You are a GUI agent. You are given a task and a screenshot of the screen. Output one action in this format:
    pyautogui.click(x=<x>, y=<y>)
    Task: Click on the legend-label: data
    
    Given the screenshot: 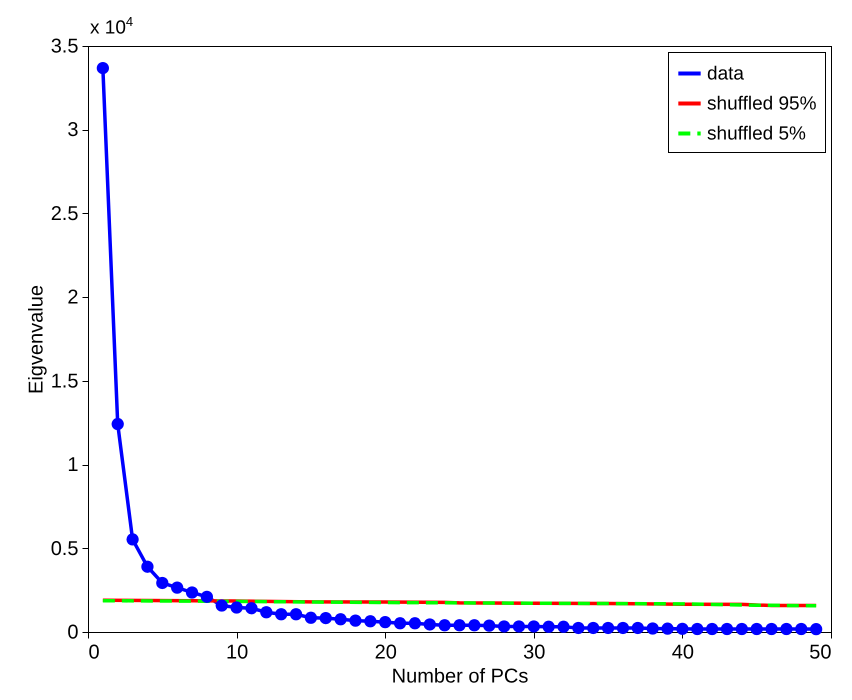 What is the action you would take?
    pyautogui.click(x=725, y=74)
    